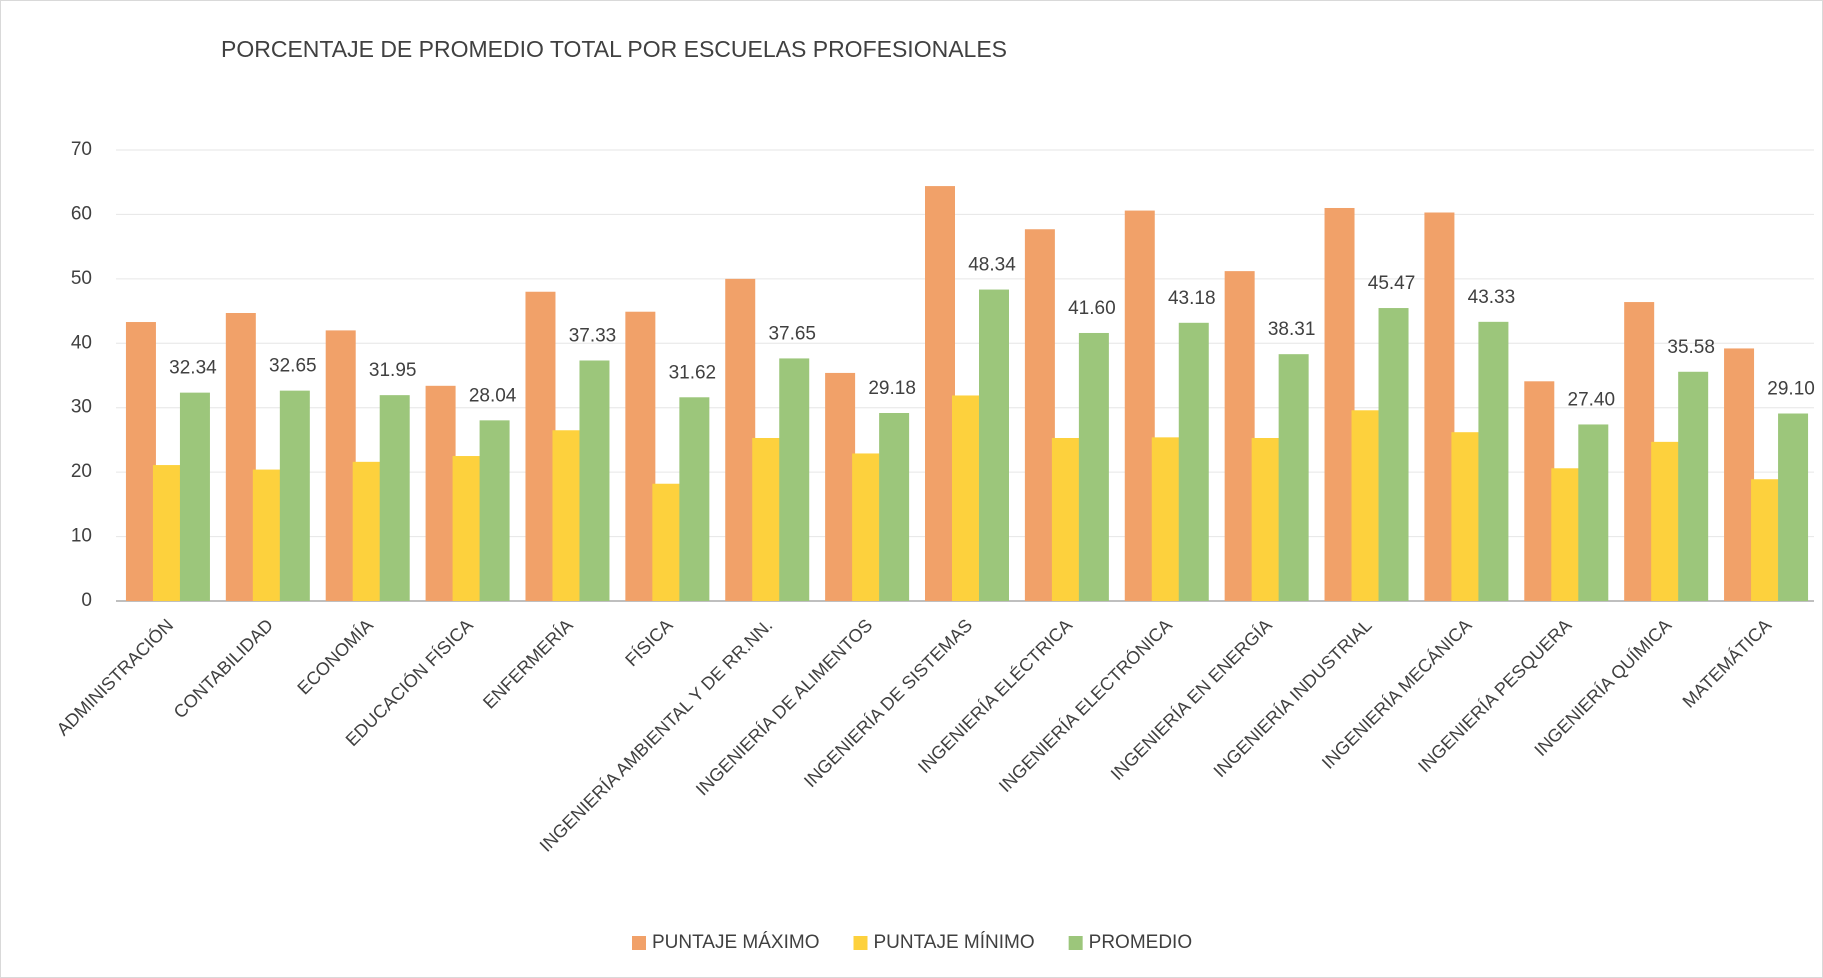  I want to click on y-tick-label: 50, so click(81, 278).